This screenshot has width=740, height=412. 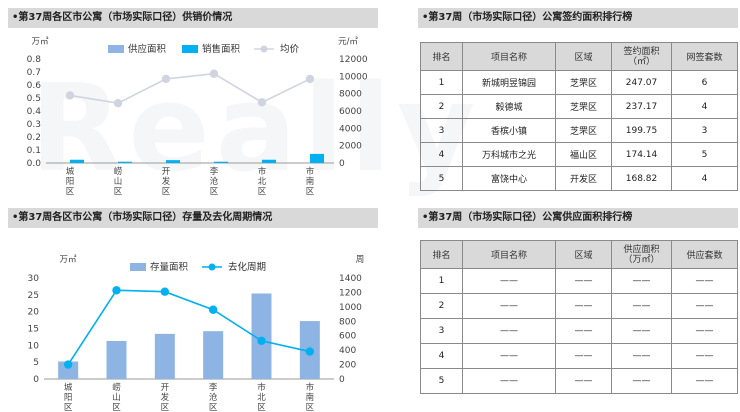 I want to click on y-right-tick-label: 10000, so click(x=353, y=77).